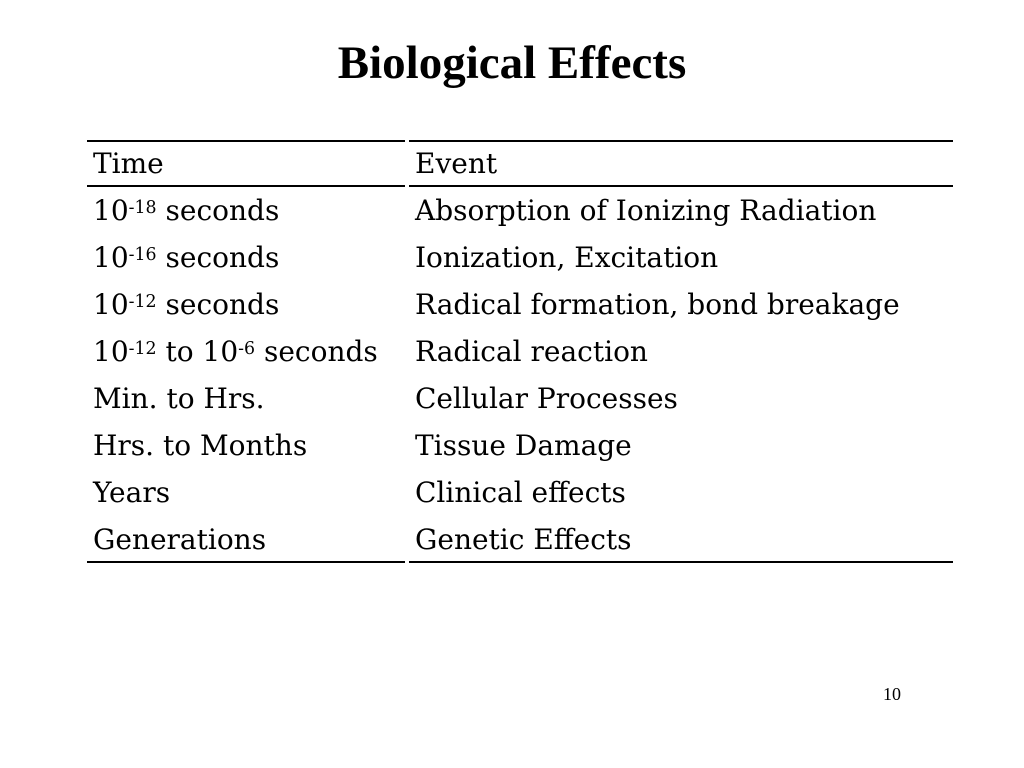 The height and width of the screenshot is (768, 1024). I want to click on table-cell-event: Clinical effects, so click(520, 492).